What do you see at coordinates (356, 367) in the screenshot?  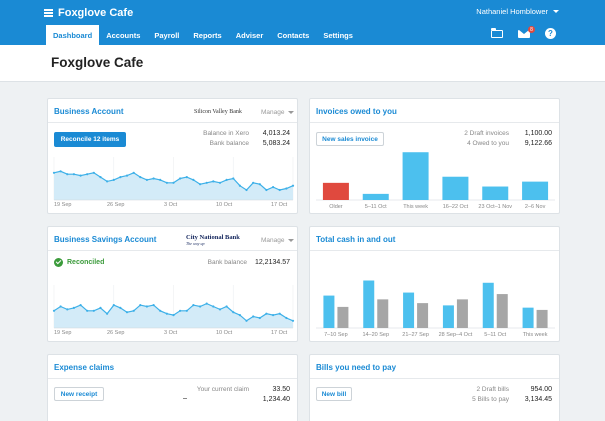 I see `card-title: Bills you need to pay` at bounding box center [356, 367].